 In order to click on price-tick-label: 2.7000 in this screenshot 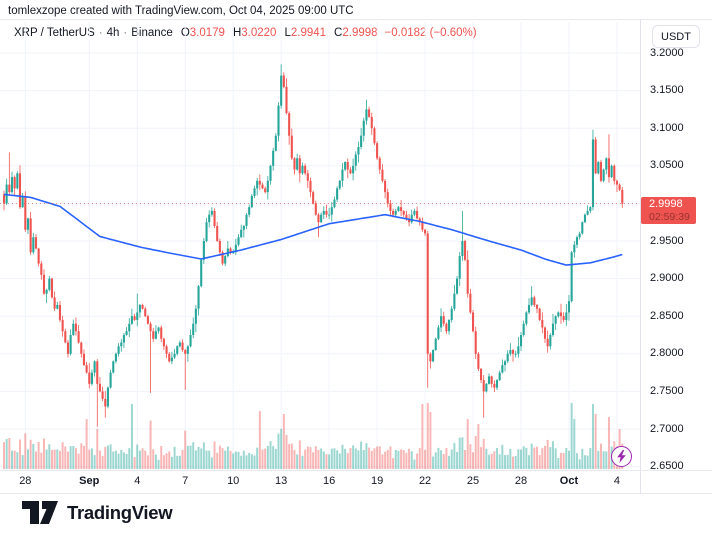, I will do `click(667, 428)`.